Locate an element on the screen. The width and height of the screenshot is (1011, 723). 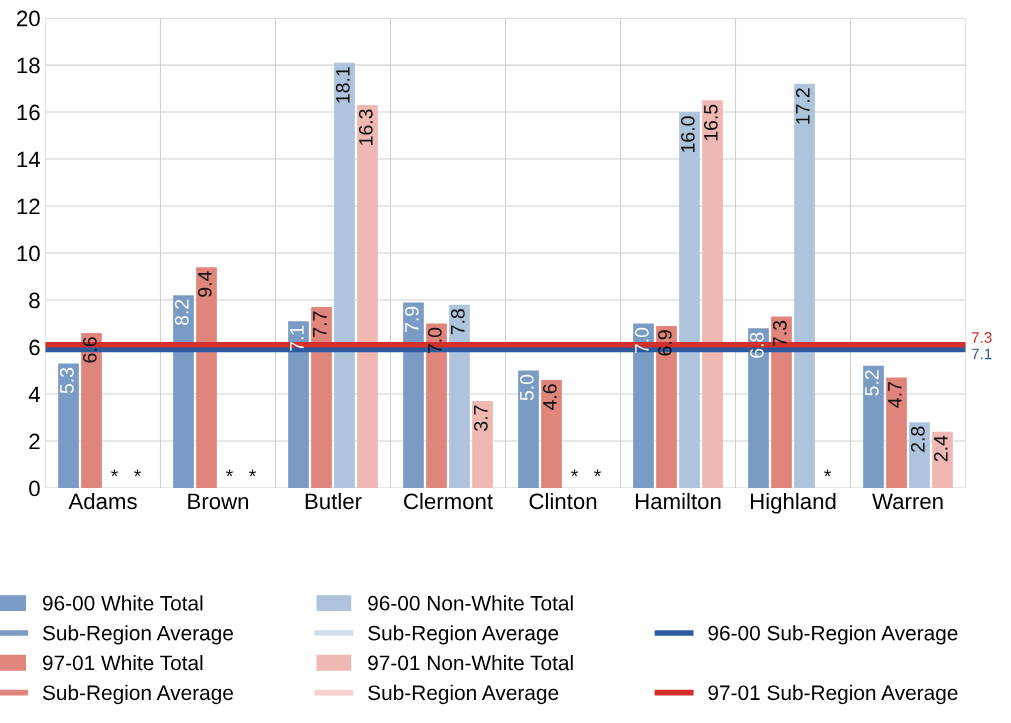
data-label: 3.7 is located at coordinates (480, 418).